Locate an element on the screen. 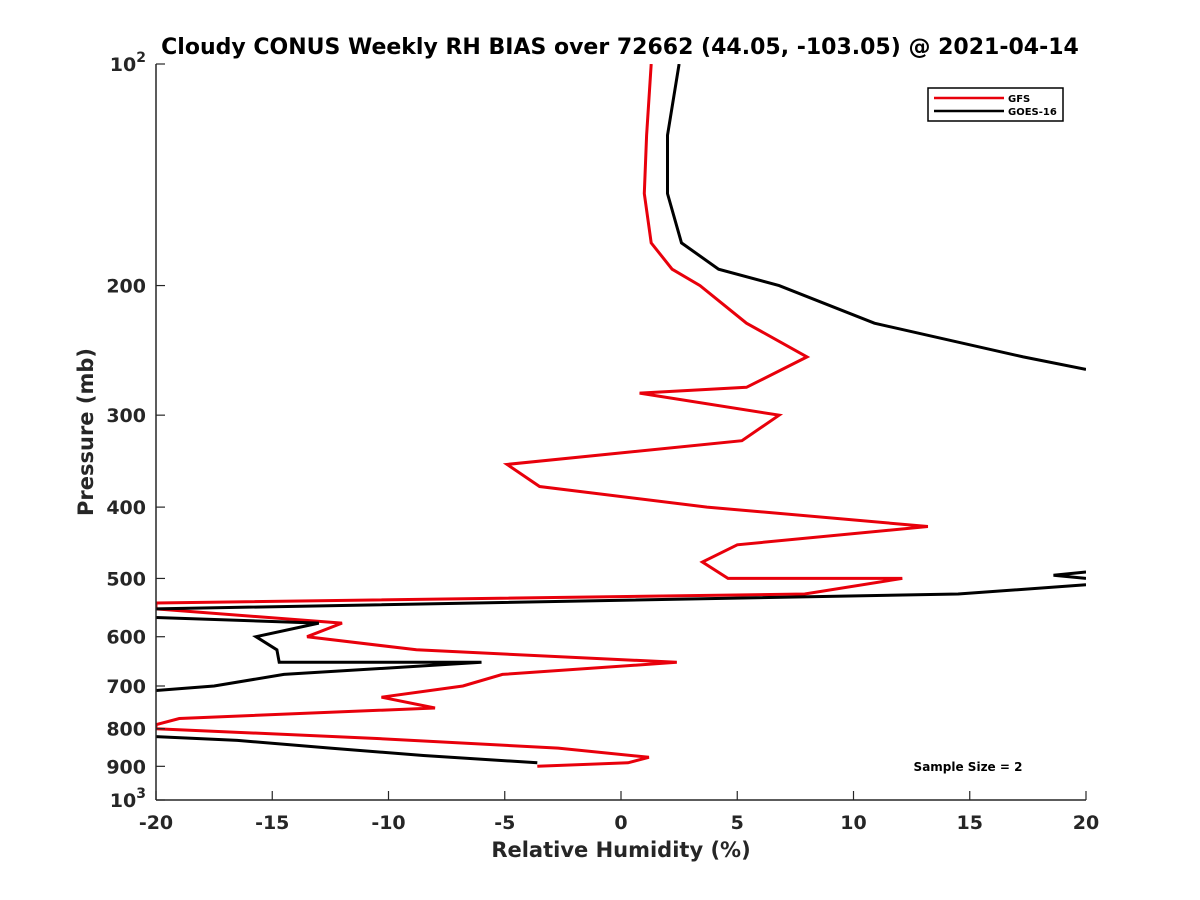 This screenshot has width=1200, height=900. y-tick-label: 500 is located at coordinates (126, 579).